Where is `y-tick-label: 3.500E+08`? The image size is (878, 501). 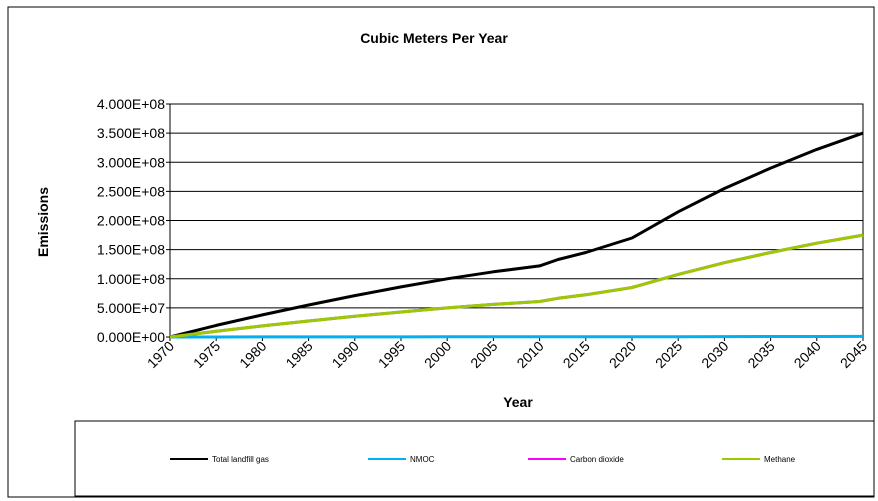
y-tick-label: 3.500E+08 is located at coordinates (131, 133).